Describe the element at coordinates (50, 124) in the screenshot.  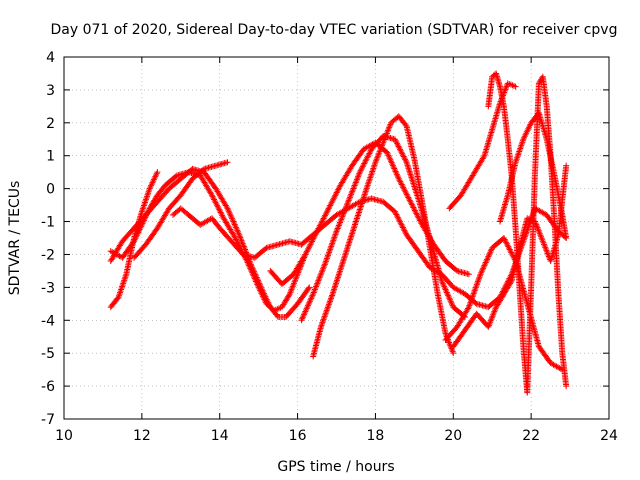
I see `y-tick-label: 2` at that location.